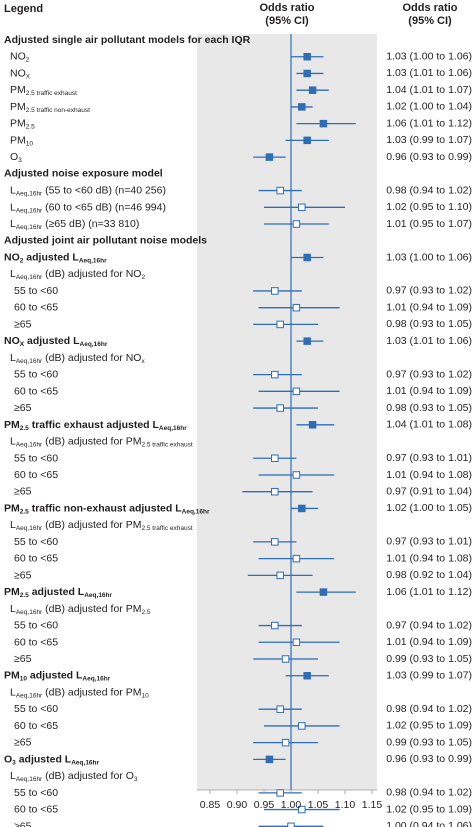  What do you see at coordinates (291, 805) in the screenshot?
I see `x-tick-label: 1.00` at bounding box center [291, 805].